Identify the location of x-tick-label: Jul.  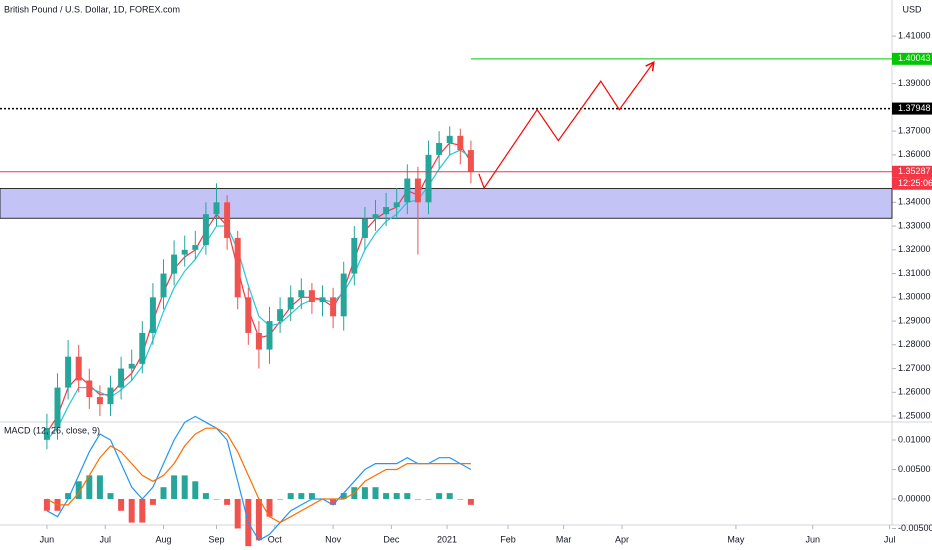
(105, 539).